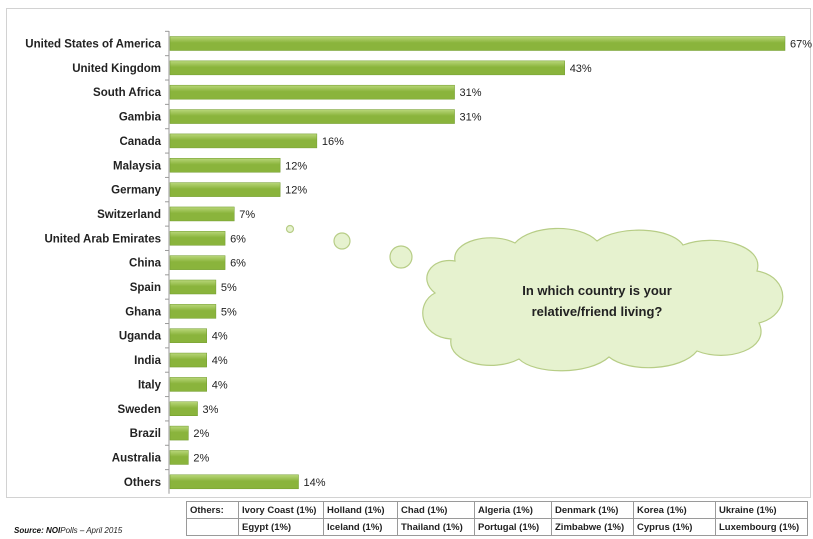 The height and width of the screenshot is (539, 813). What do you see at coordinates (761, 510) in the screenshot?
I see `others-cell: Ukraine (1%)` at bounding box center [761, 510].